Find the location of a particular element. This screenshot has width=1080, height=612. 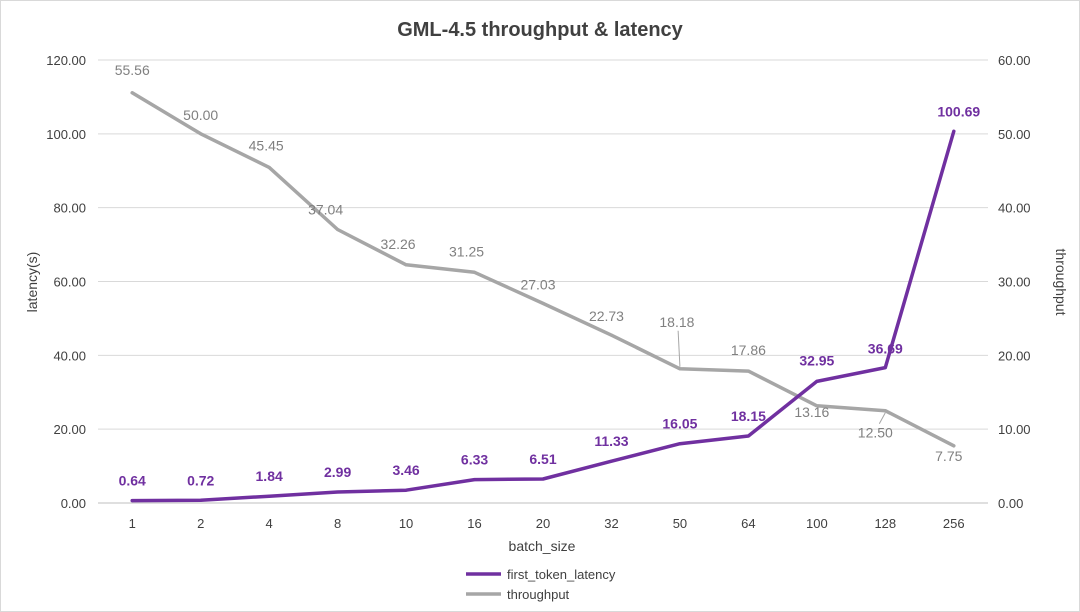

x-tick-label: 100 is located at coordinates (817, 523).